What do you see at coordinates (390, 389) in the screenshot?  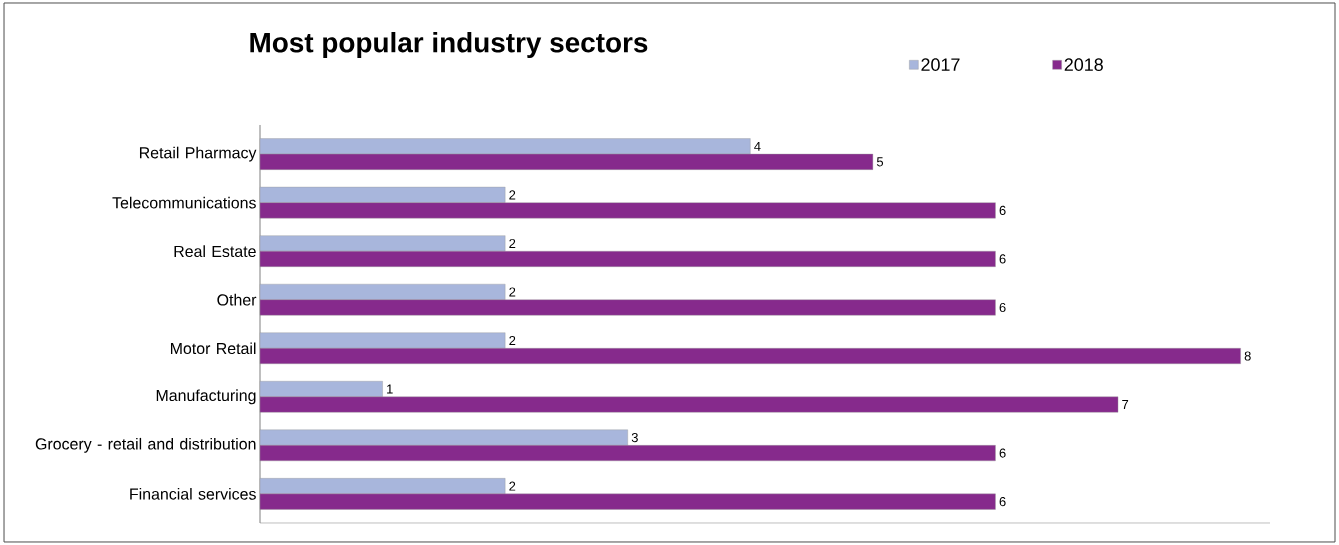 I see `data-label: 1` at bounding box center [390, 389].